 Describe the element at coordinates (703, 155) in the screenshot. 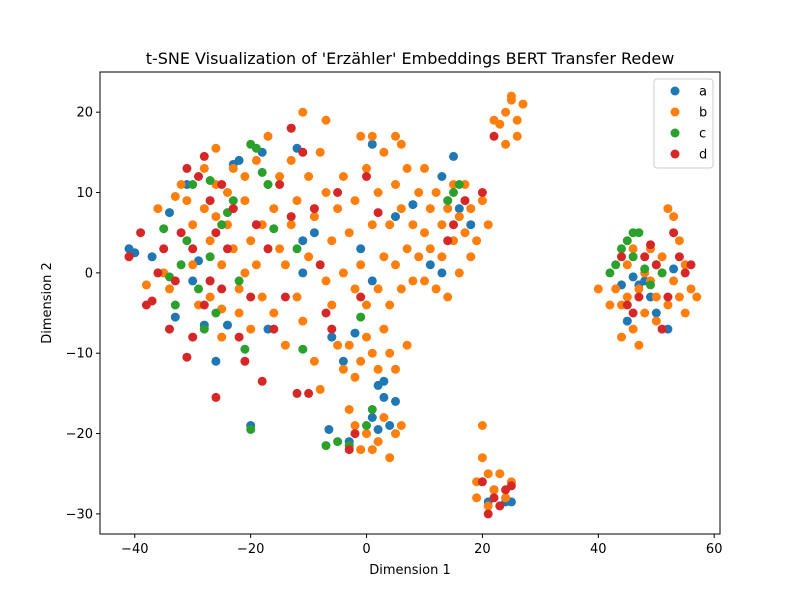

I see `legend-label-d: d` at that location.